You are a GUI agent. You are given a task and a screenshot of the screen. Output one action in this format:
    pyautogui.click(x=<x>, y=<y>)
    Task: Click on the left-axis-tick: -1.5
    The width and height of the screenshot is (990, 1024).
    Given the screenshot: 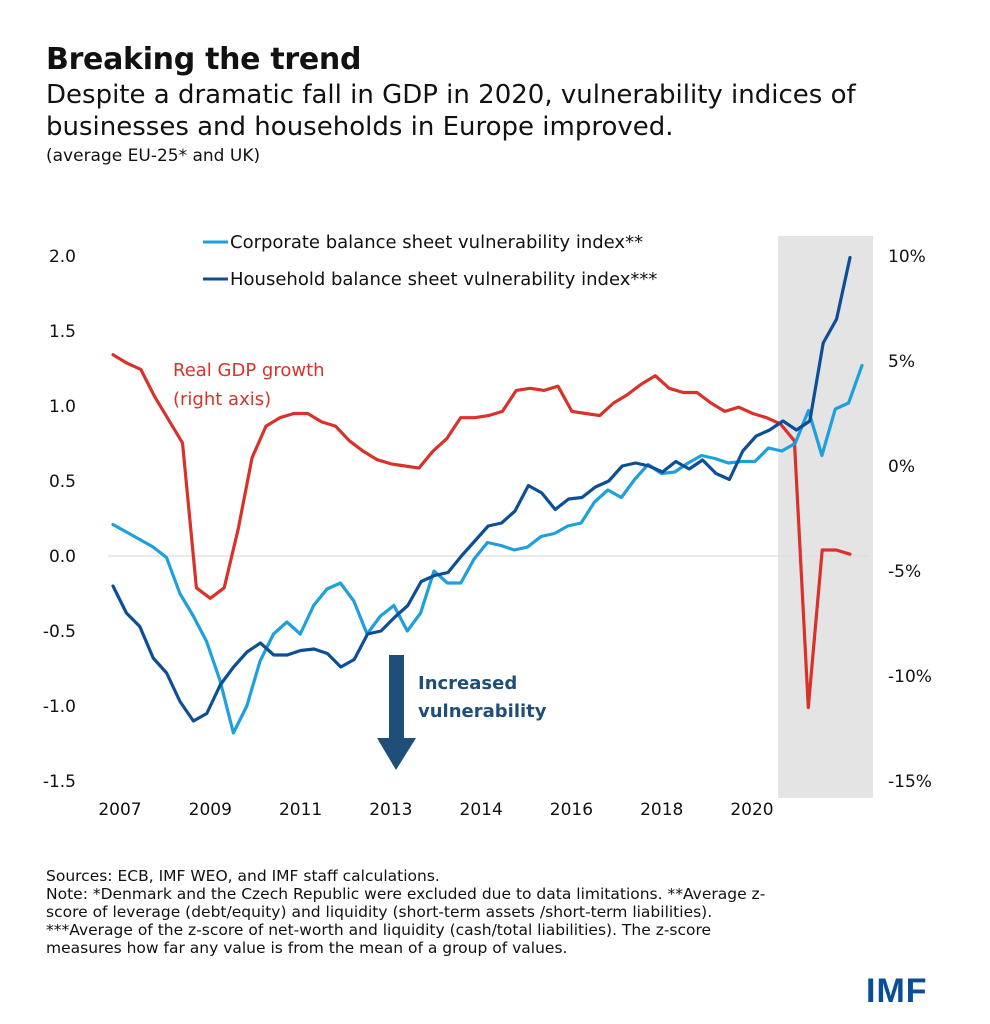 What is the action you would take?
    pyautogui.click(x=59, y=782)
    